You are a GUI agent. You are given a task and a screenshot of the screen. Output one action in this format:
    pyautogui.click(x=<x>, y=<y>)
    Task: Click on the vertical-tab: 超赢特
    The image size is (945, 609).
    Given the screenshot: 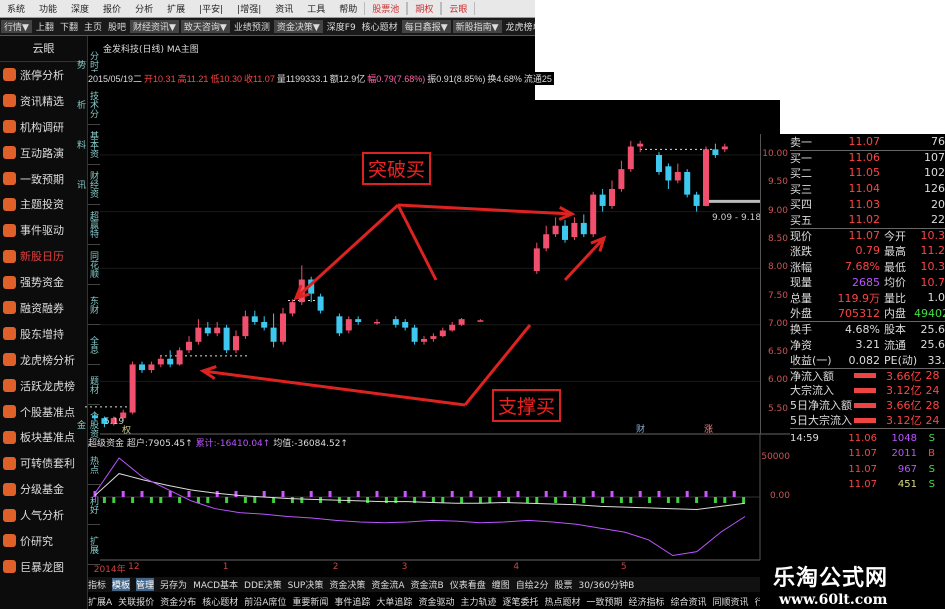 What is the action you would take?
    pyautogui.click(x=94, y=225)
    